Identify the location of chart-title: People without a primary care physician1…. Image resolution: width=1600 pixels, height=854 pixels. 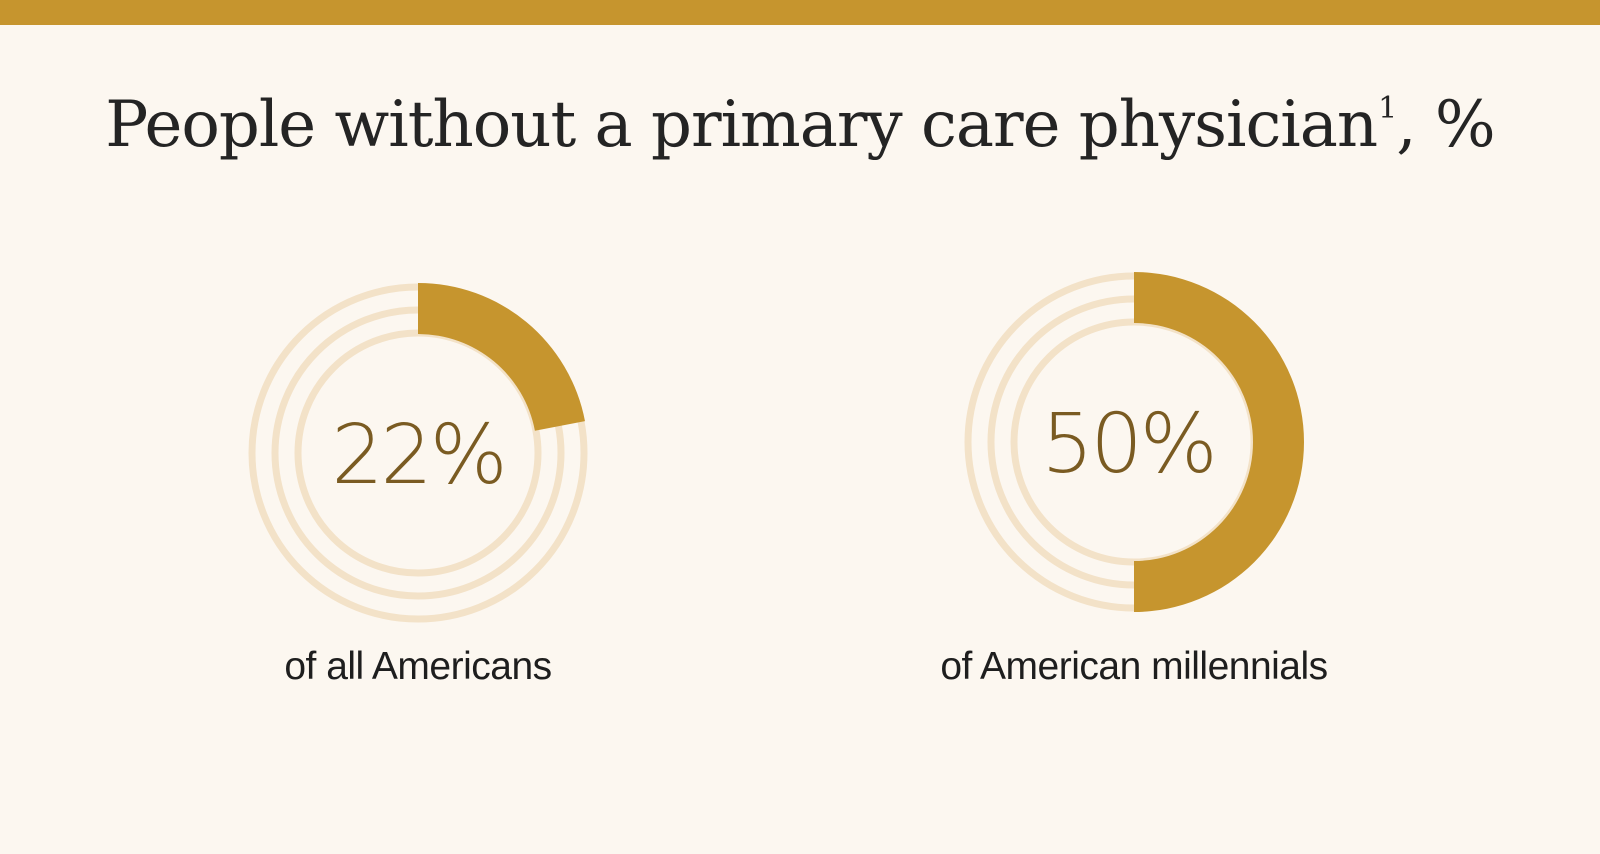
(800, 125).